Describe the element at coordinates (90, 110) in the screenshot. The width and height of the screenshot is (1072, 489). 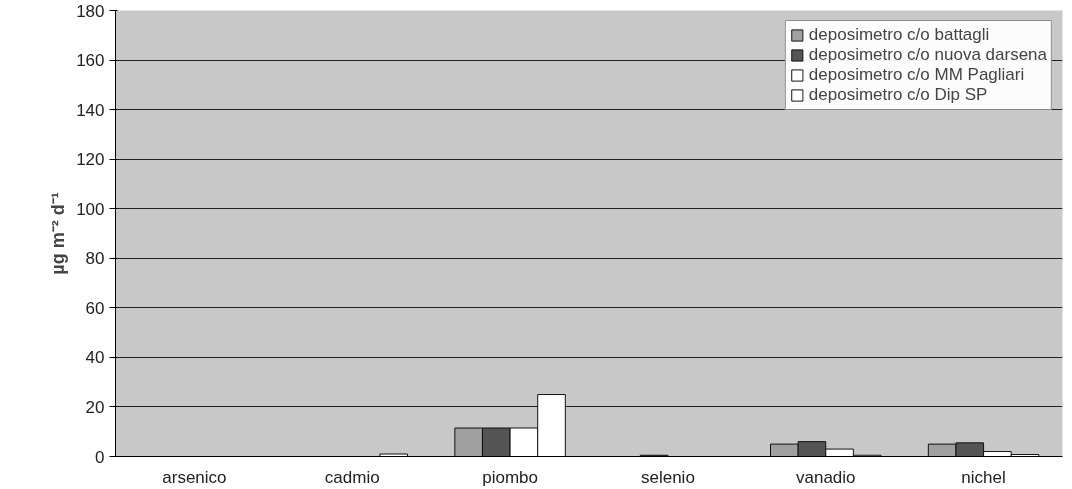
I see `y-tick-label: 140` at that location.